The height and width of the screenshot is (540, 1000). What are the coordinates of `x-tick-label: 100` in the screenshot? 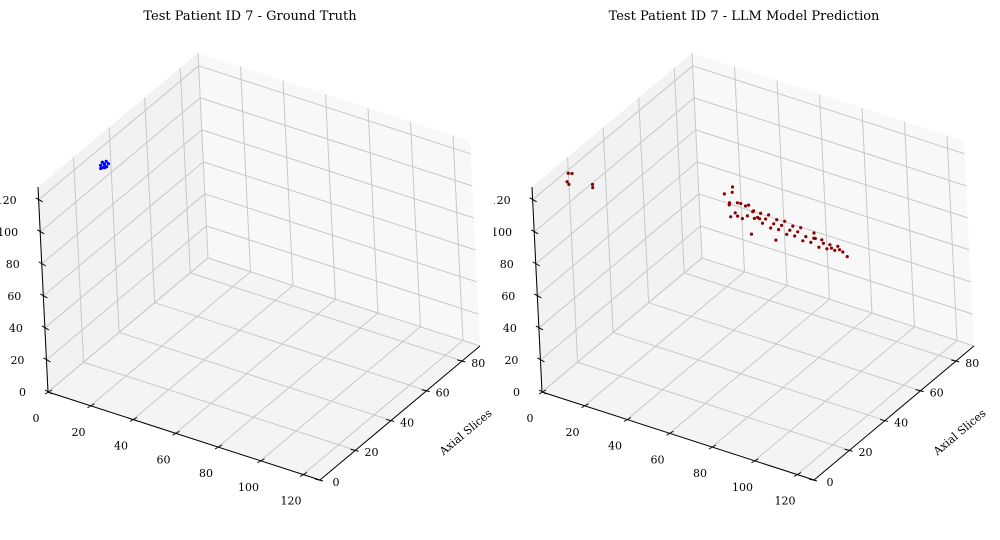 It's located at (742, 487).